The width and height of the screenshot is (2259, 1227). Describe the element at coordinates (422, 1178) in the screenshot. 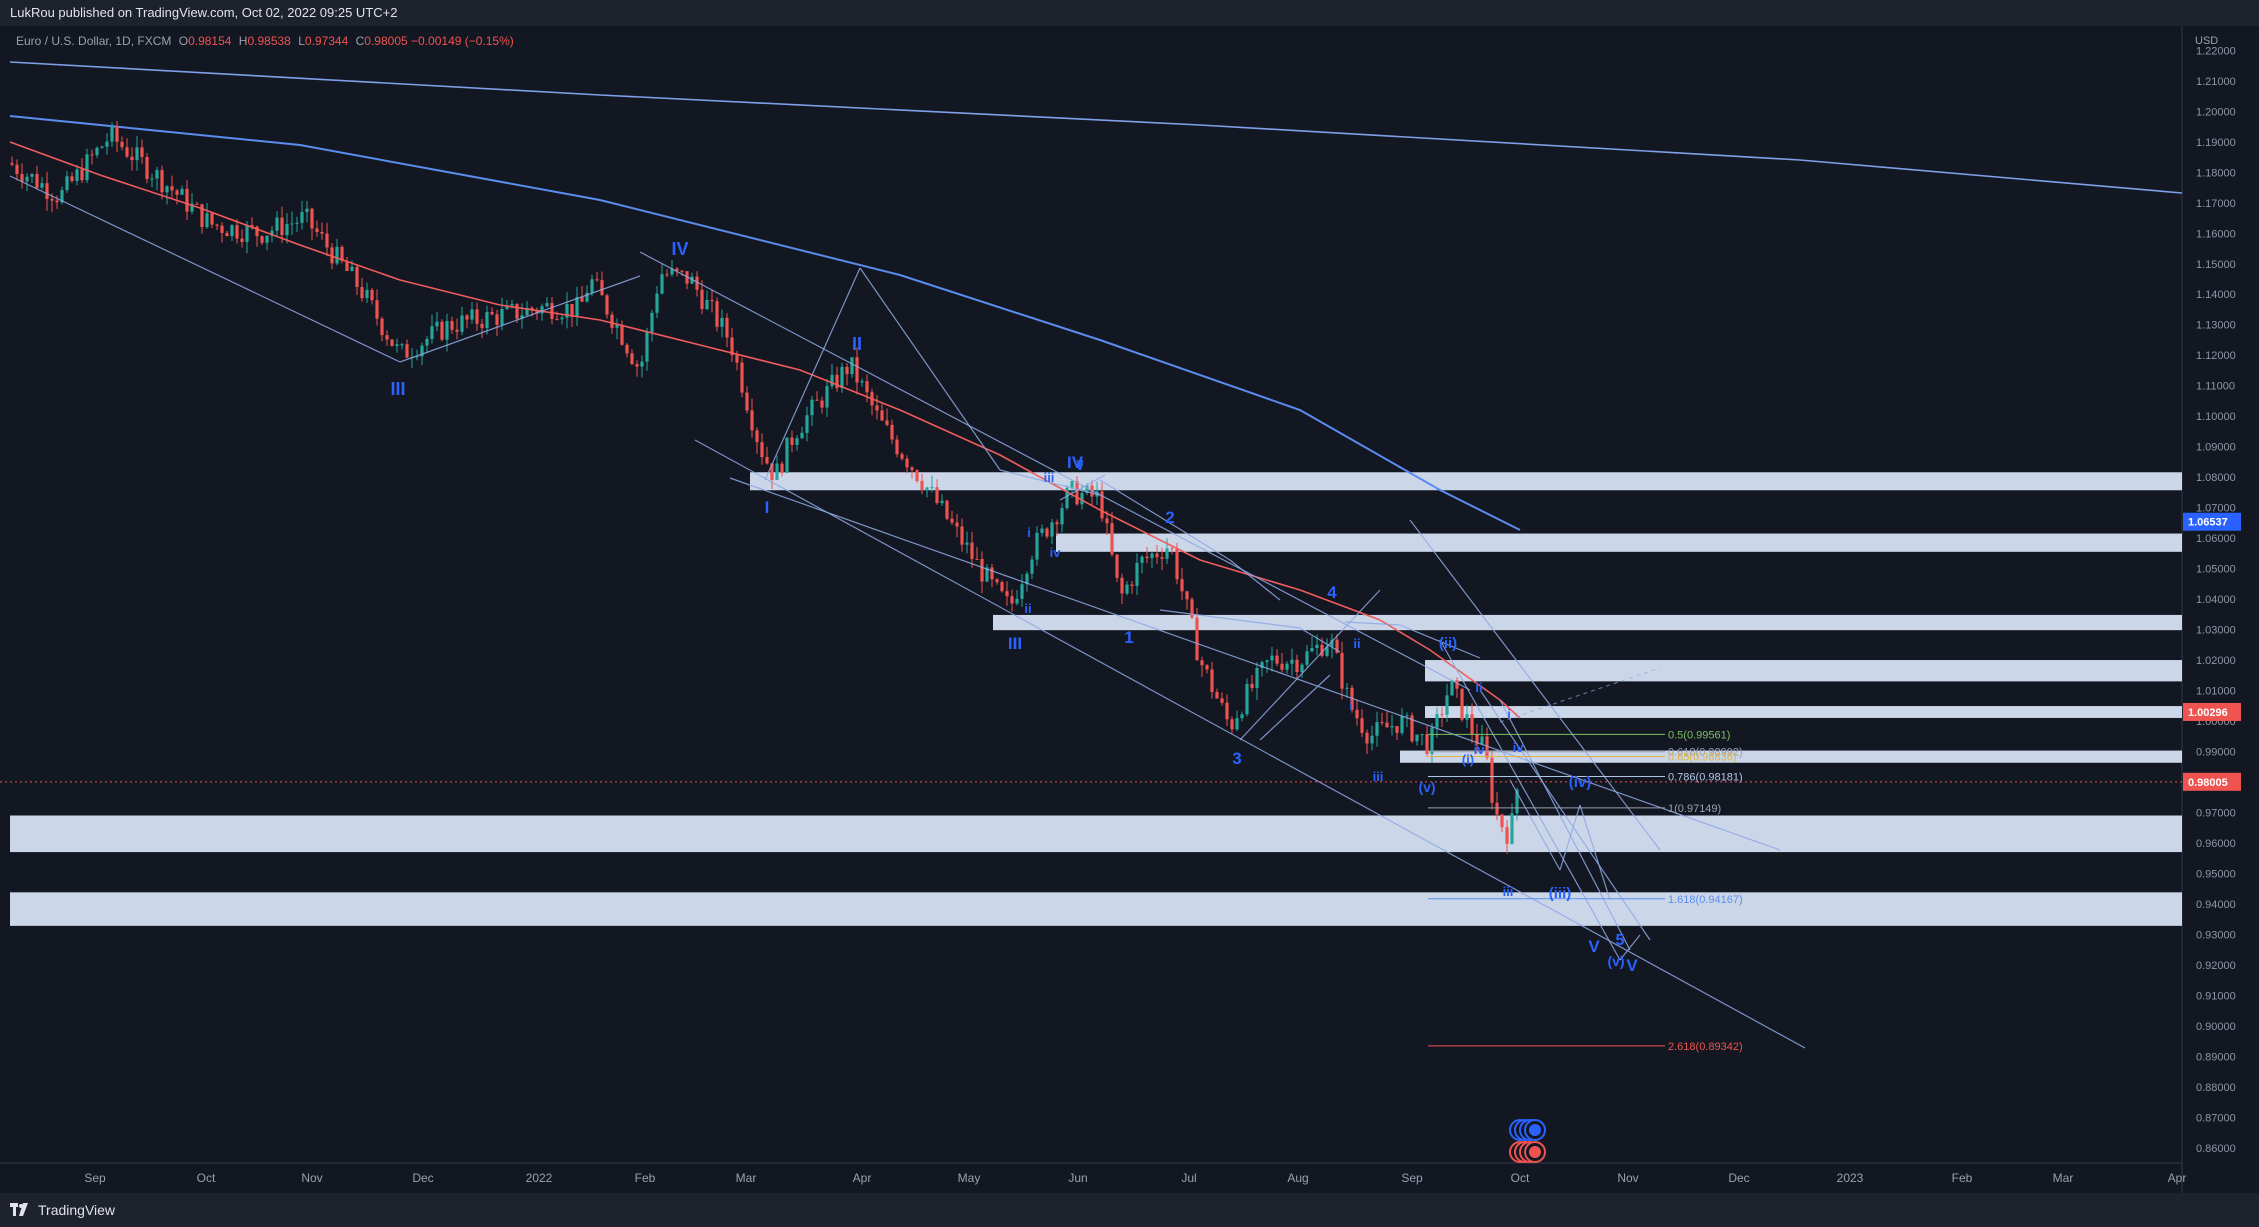

I see `x-tick-label: Dec` at that location.